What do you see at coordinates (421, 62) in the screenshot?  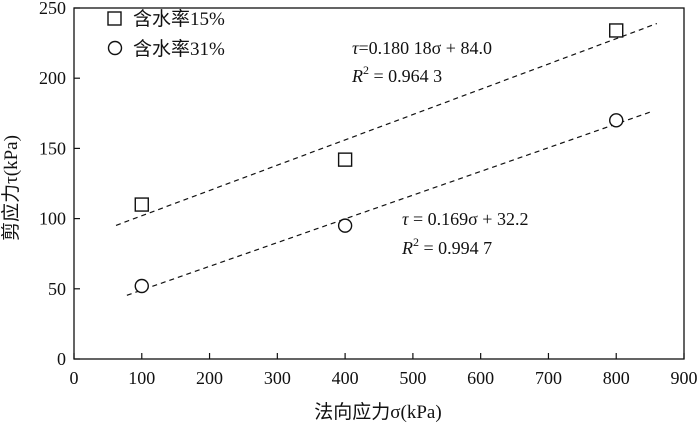 I see `fit-annotation-series-1: τ=0.180 18σ + 84.0 R2 = 0.964 3` at bounding box center [421, 62].